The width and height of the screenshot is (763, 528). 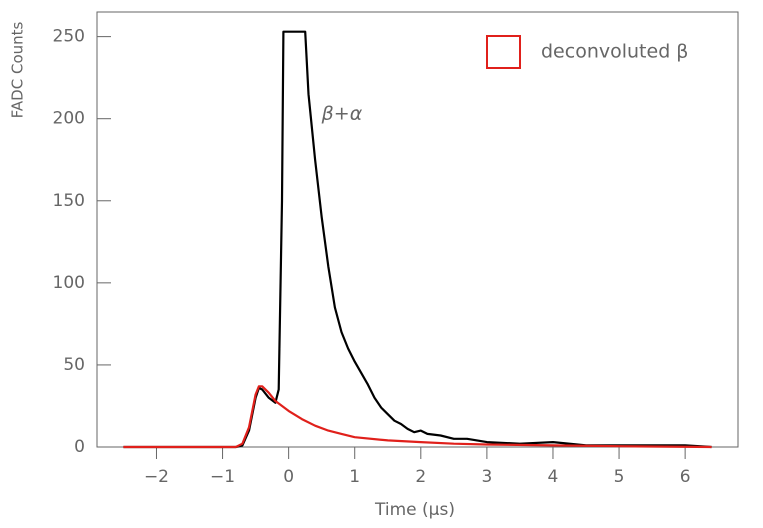 I want to click on x-tick-label: 4, so click(x=553, y=477).